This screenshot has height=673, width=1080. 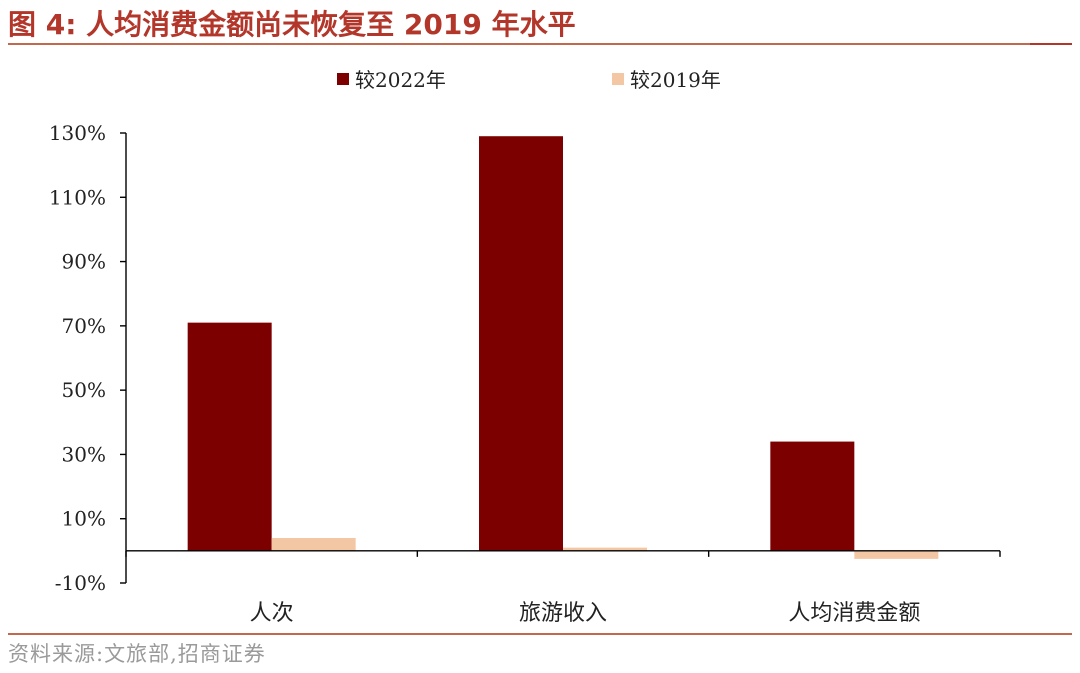 I want to click on figure-title: 图 4: 人均消费金额尚未恢复至 2019 年水平, so click(x=292, y=24).